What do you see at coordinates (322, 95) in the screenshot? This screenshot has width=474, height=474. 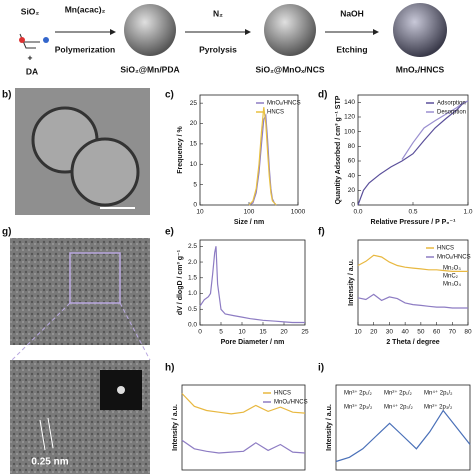 I see `panel-label: d)` at bounding box center [322, 95].